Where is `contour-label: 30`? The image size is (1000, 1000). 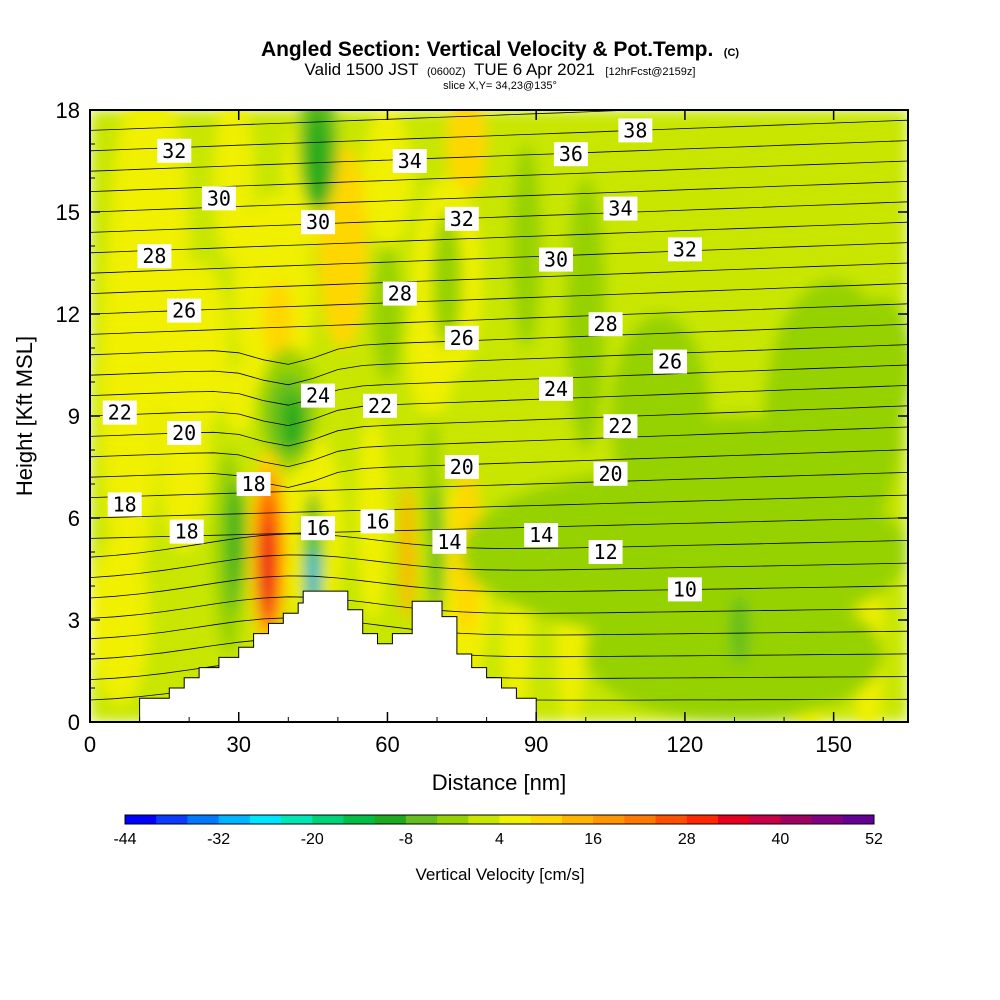 contour-label: 30 is located at coordinates (556, 259).